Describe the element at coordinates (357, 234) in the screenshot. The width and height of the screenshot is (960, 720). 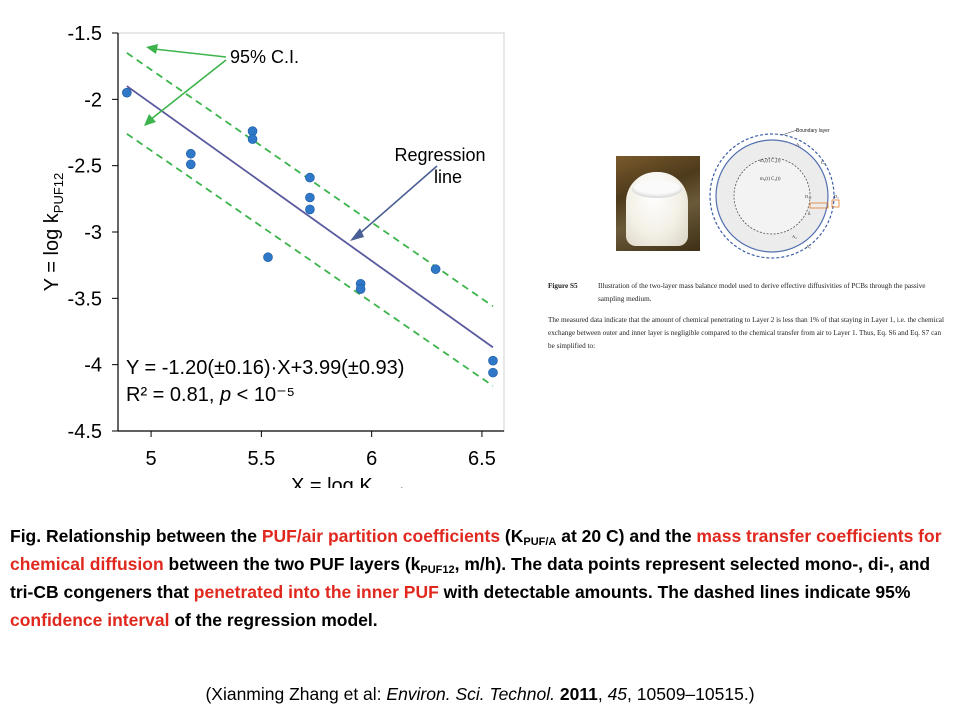
I see `regression-arrowhead` at that location.